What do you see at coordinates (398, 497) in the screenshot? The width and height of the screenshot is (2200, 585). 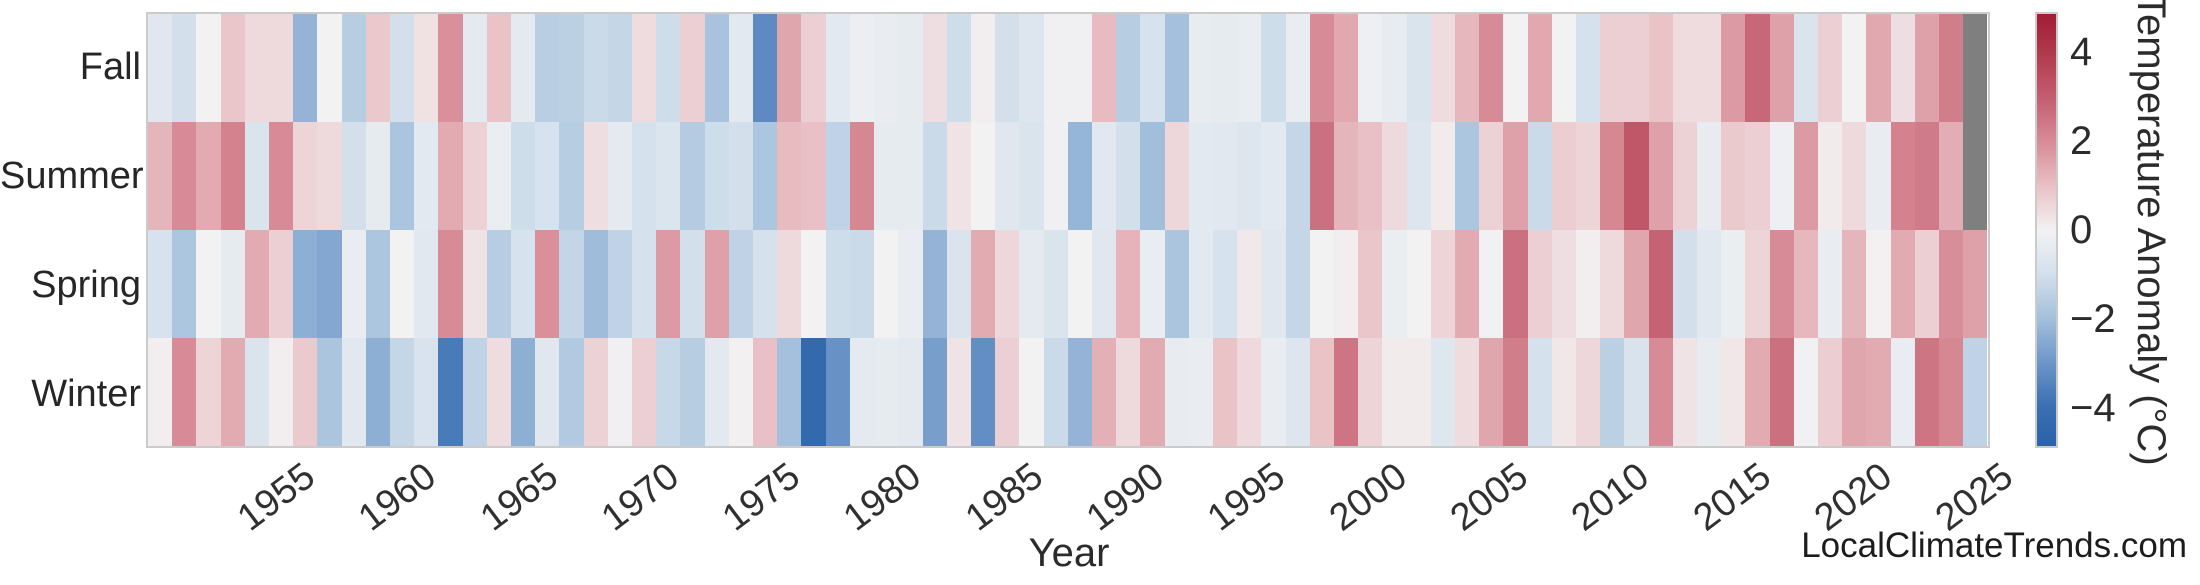 I see `x-tick-label: 1960` at bounding box center [398, 497].